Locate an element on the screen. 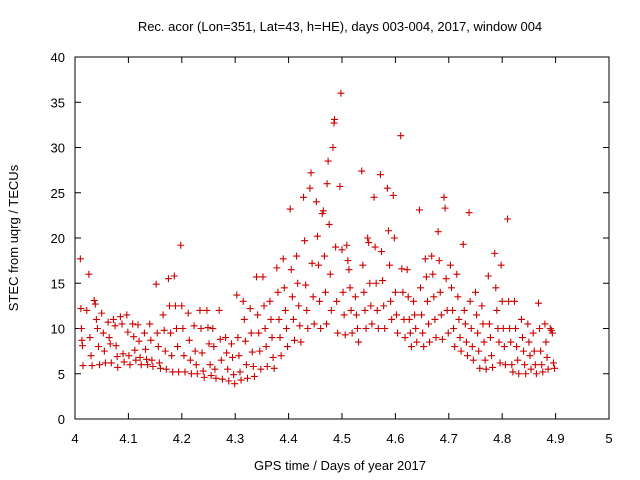 This screenshot has height=480, width=640. y-tick-label: 0 is located at coordinates (61, 419).